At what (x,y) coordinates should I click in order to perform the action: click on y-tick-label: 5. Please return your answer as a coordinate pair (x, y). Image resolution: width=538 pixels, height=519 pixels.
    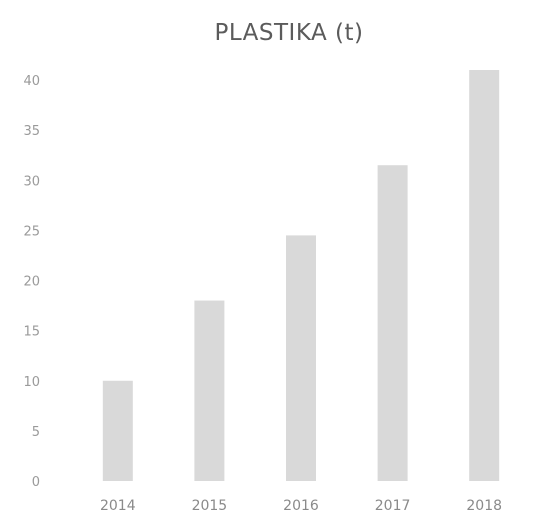
    Looking at the image, I should click on (36, 432).